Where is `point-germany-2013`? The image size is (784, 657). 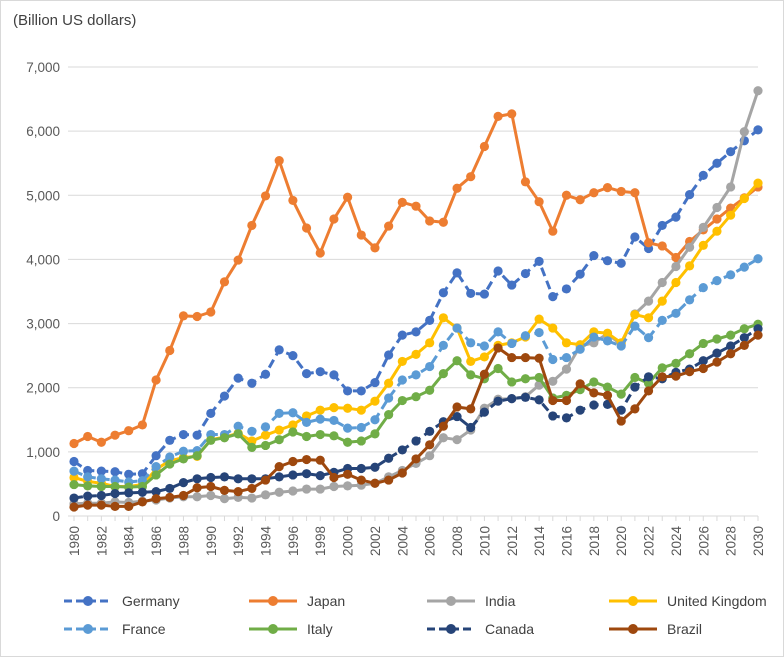
point-germany-2013 is located at coordinates (525, 273).